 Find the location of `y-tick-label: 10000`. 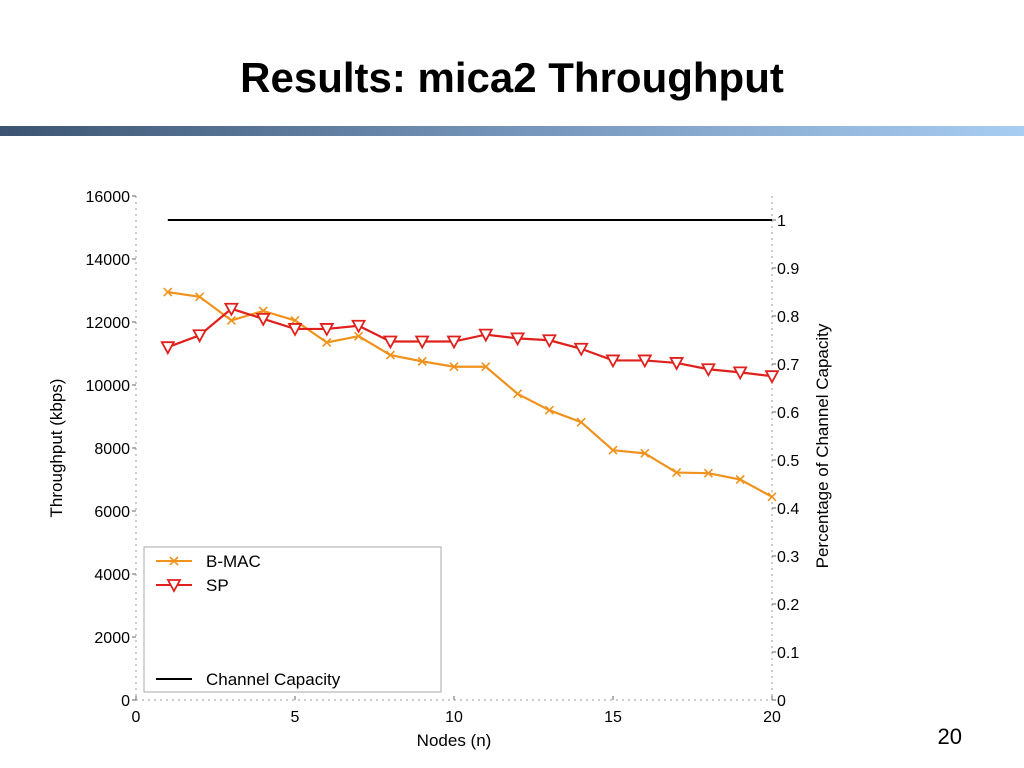

y-tick-label: 10000 is located at coordinates (108, 386).